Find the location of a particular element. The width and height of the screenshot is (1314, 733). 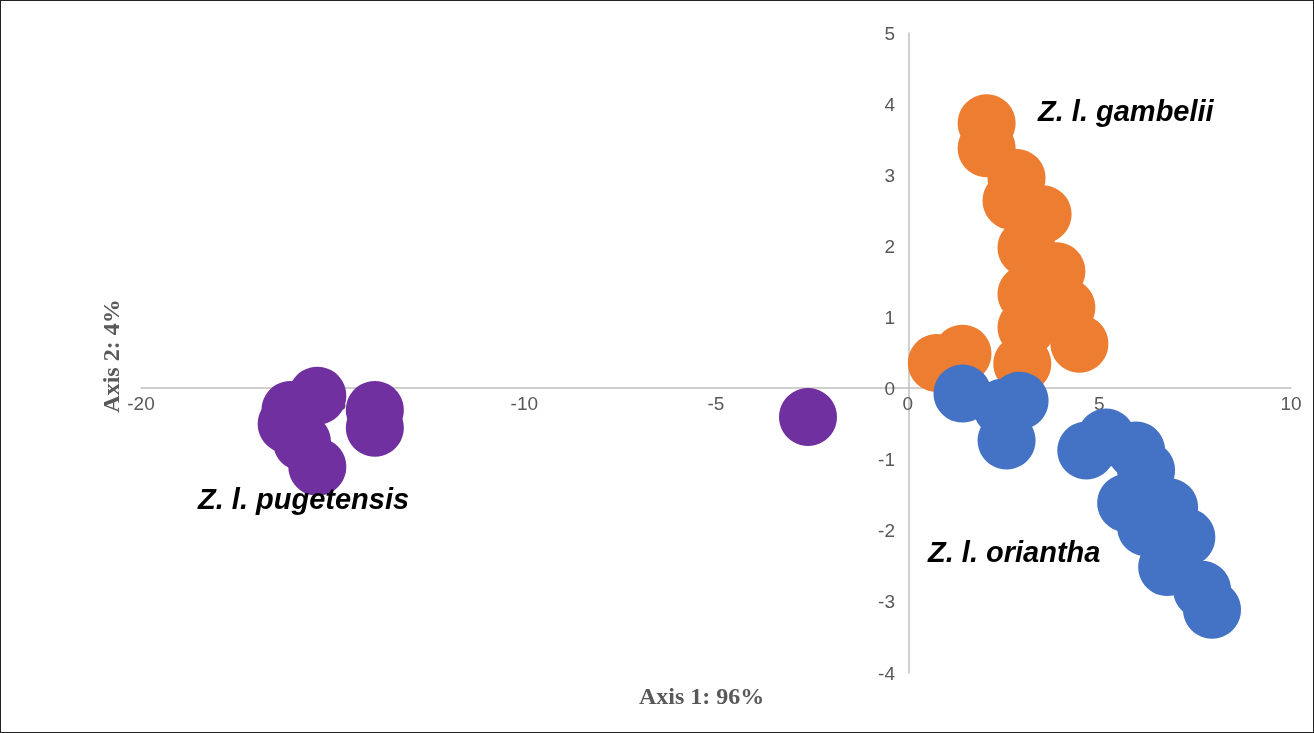

x-tick-label: -10 is located at coordinates (524, 403).